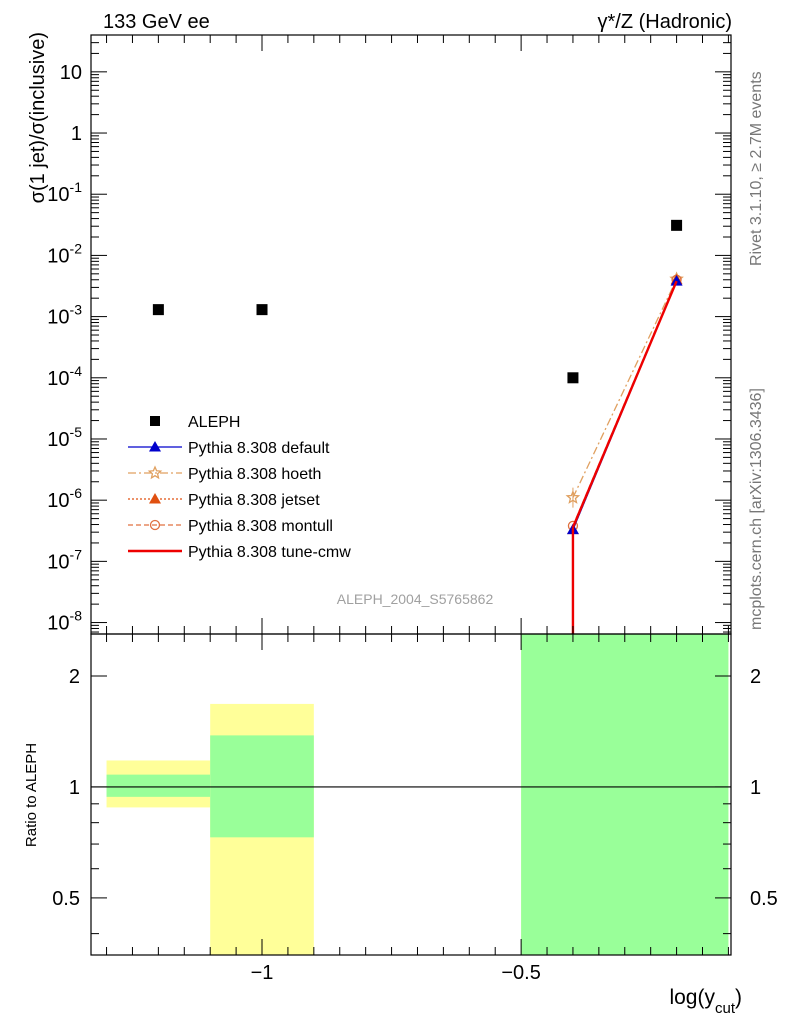 The height and width of the screenshot is (1024, 786). What do you see at coordinates (156, 22) in the screenshot?
I see `header-left: 133 GeV ee` at bounding box center [156, 22].